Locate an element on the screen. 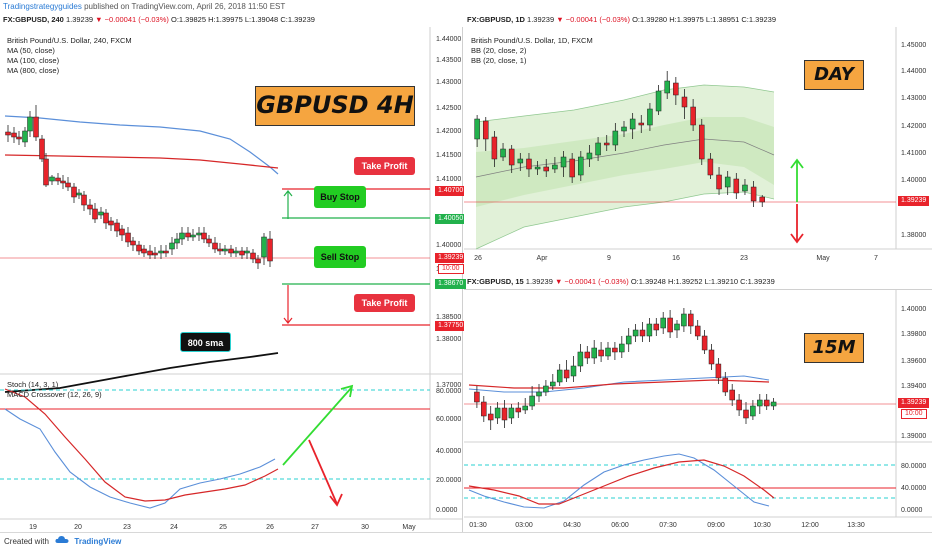 The height and width of the screenshot is (550, 932). symbol-label: FX:GBPUSD, 240 is located at coordinates (33, 19).